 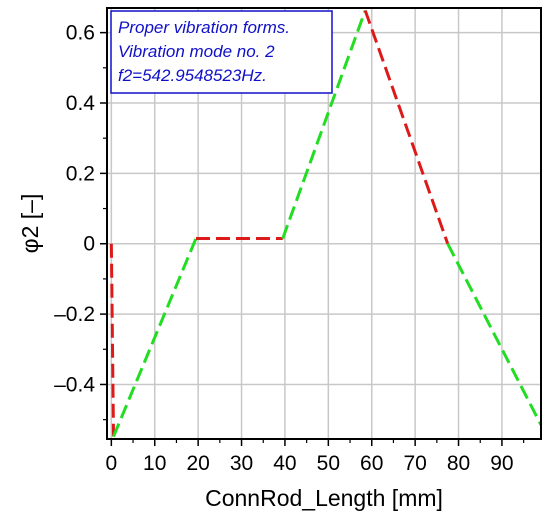 What do you see at coordinates (371, 463) in the screenshot?
I see `x-tick-label: 60` at bounding box center [371, 463].